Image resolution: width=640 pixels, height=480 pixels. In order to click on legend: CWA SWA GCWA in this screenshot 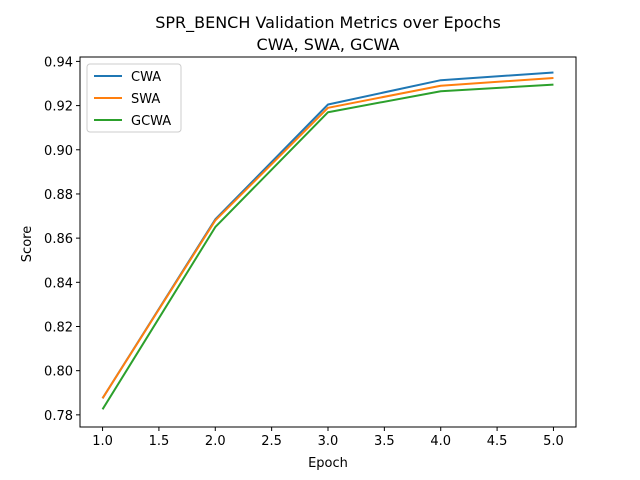, I will do `click(134, 98)`.